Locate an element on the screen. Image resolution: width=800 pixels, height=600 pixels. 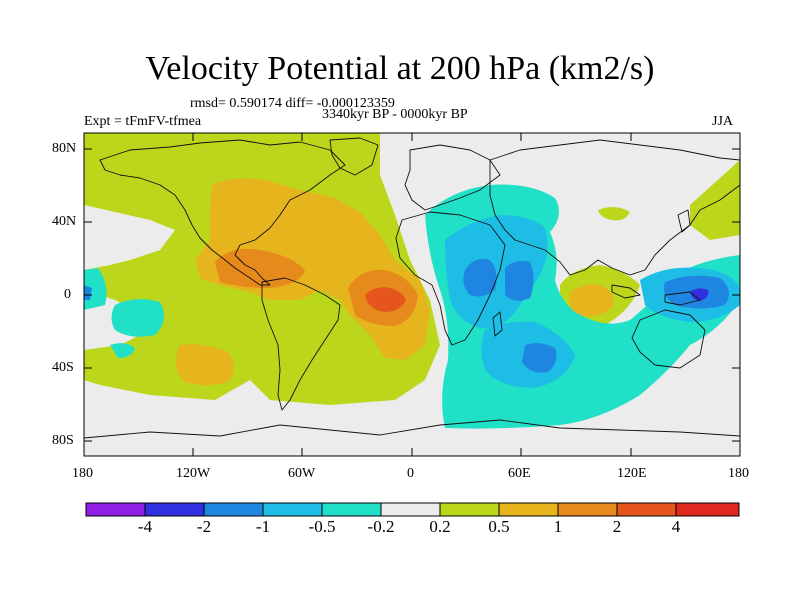
lat-label-0: 0 is located at coordinates (67, 294).